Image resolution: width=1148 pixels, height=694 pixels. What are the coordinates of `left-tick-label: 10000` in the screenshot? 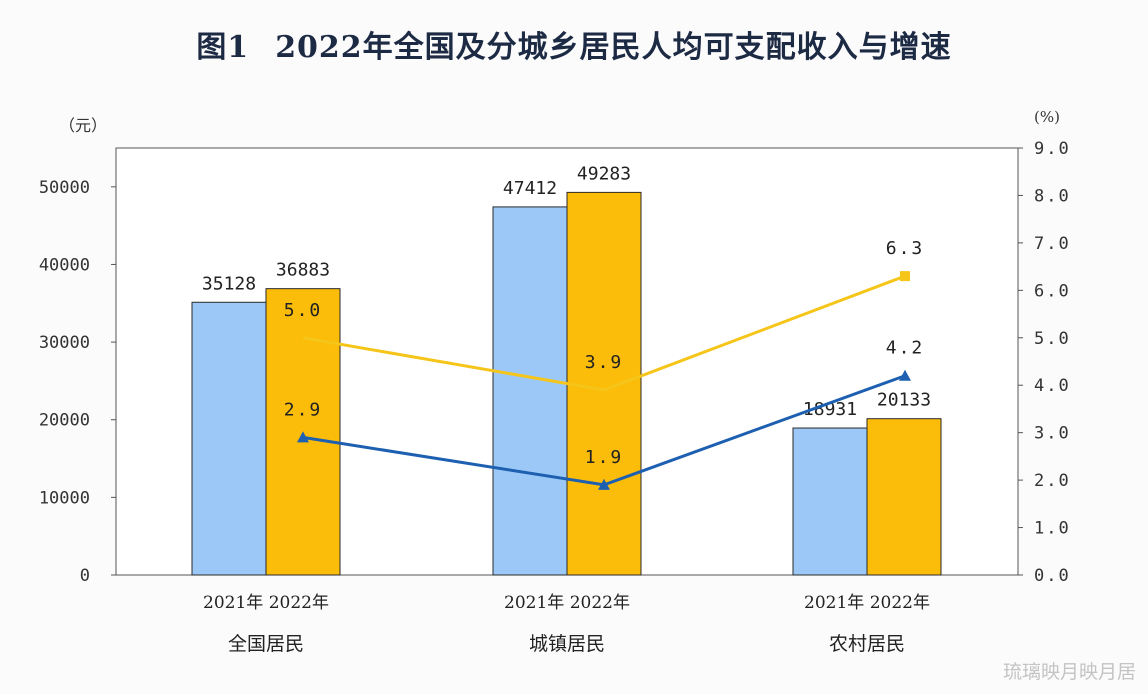 It's located at (64, 498).